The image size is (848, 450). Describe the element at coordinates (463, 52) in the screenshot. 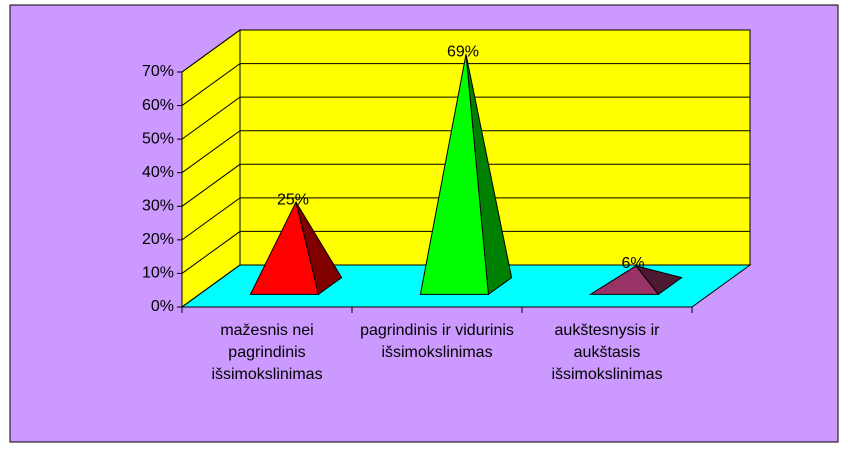

I see `data-label: 69%` at that location.